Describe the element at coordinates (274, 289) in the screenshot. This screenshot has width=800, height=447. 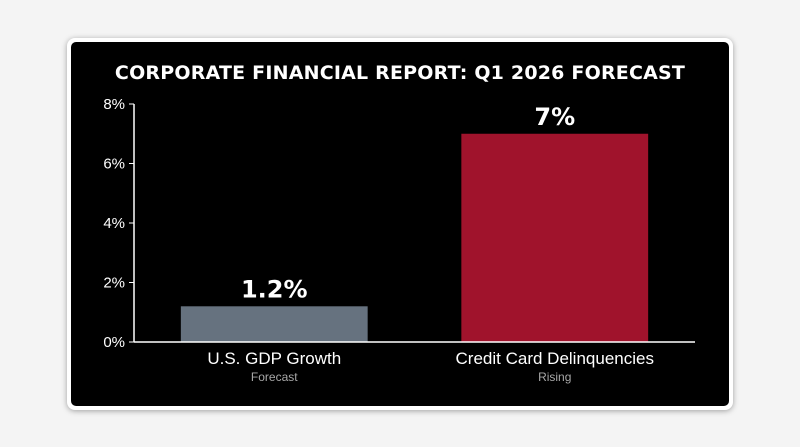
I see `data-label: 1.2%` at that location.